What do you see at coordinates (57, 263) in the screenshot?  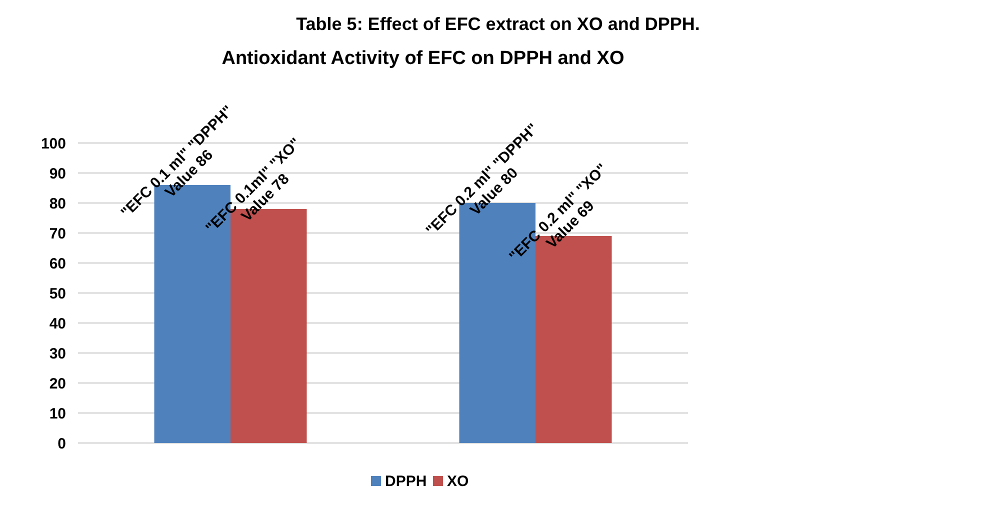 I see `y-tick-label: 60` at bounding box center [57, 263].